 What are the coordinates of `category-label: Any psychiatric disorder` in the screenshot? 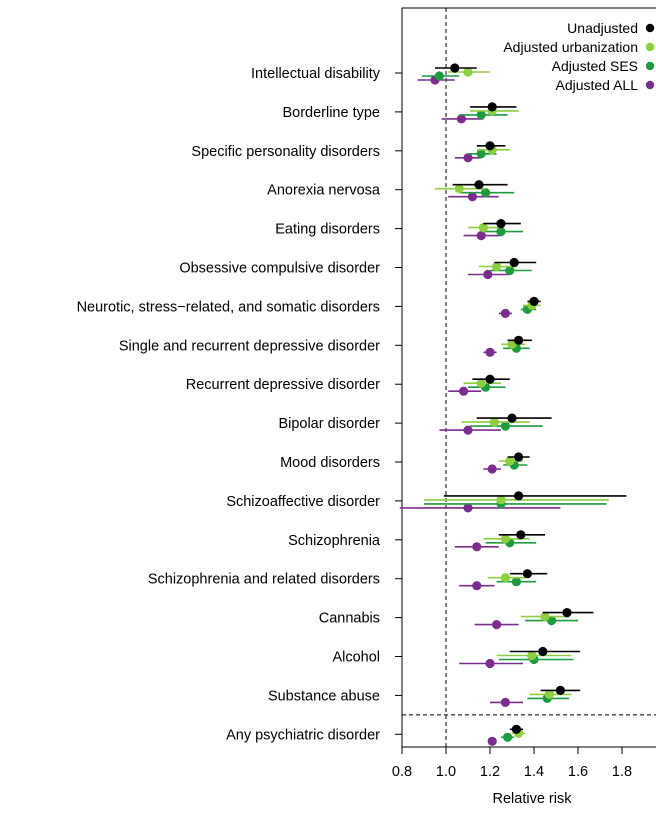 It's located at (303, 735).